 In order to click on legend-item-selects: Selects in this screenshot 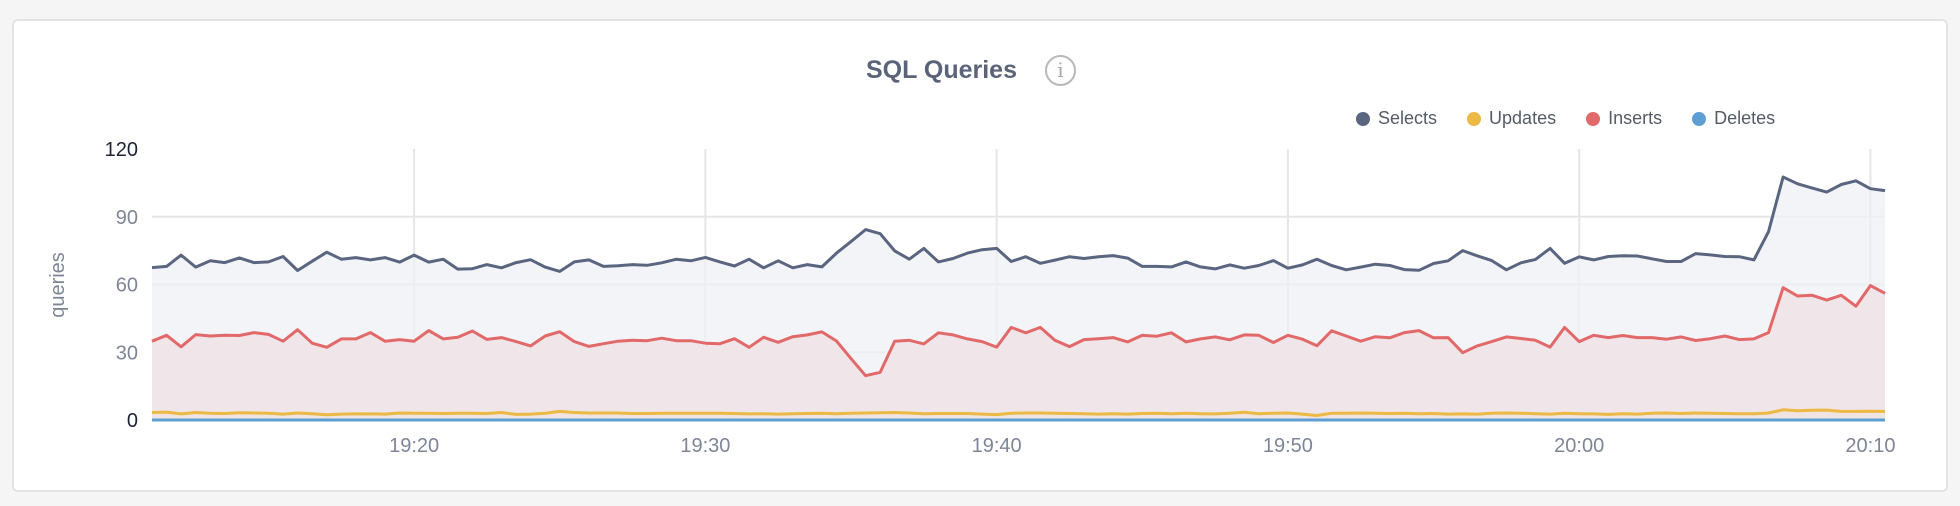, I will do `click(1396, 118)`.